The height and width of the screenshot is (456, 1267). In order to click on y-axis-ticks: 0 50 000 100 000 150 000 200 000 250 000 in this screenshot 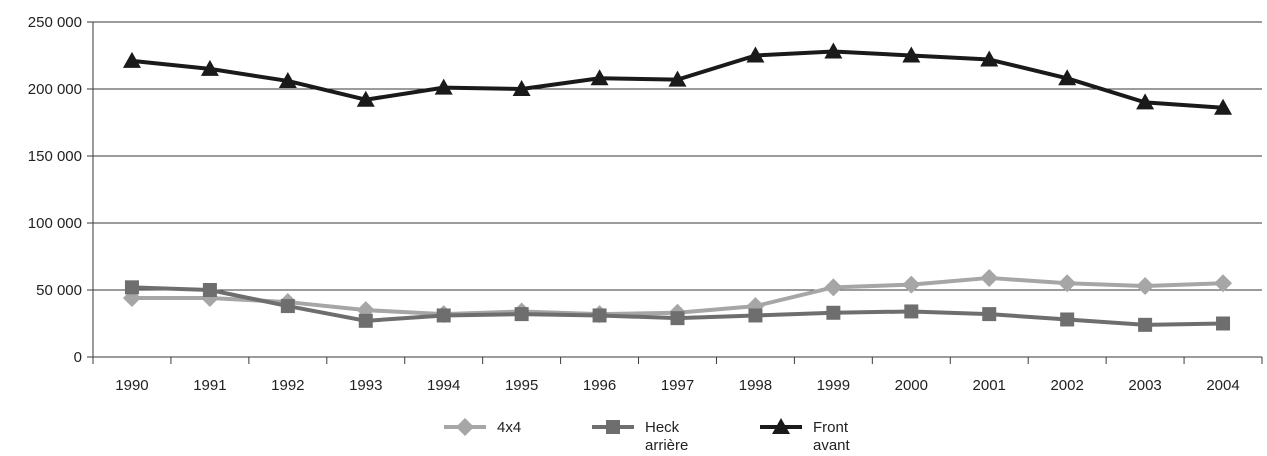, I will do `click(60, 190)`.